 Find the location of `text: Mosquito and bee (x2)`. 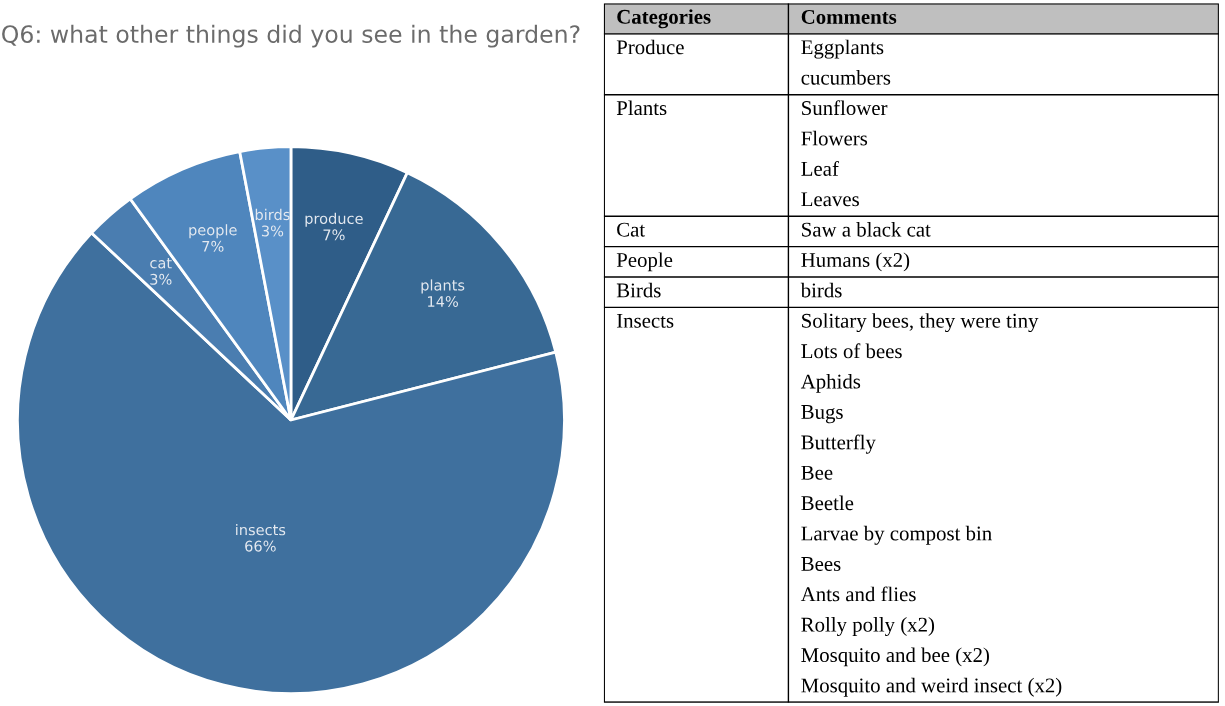

text: Mosquito and bee (x2) is located at coordinates (895, 657).